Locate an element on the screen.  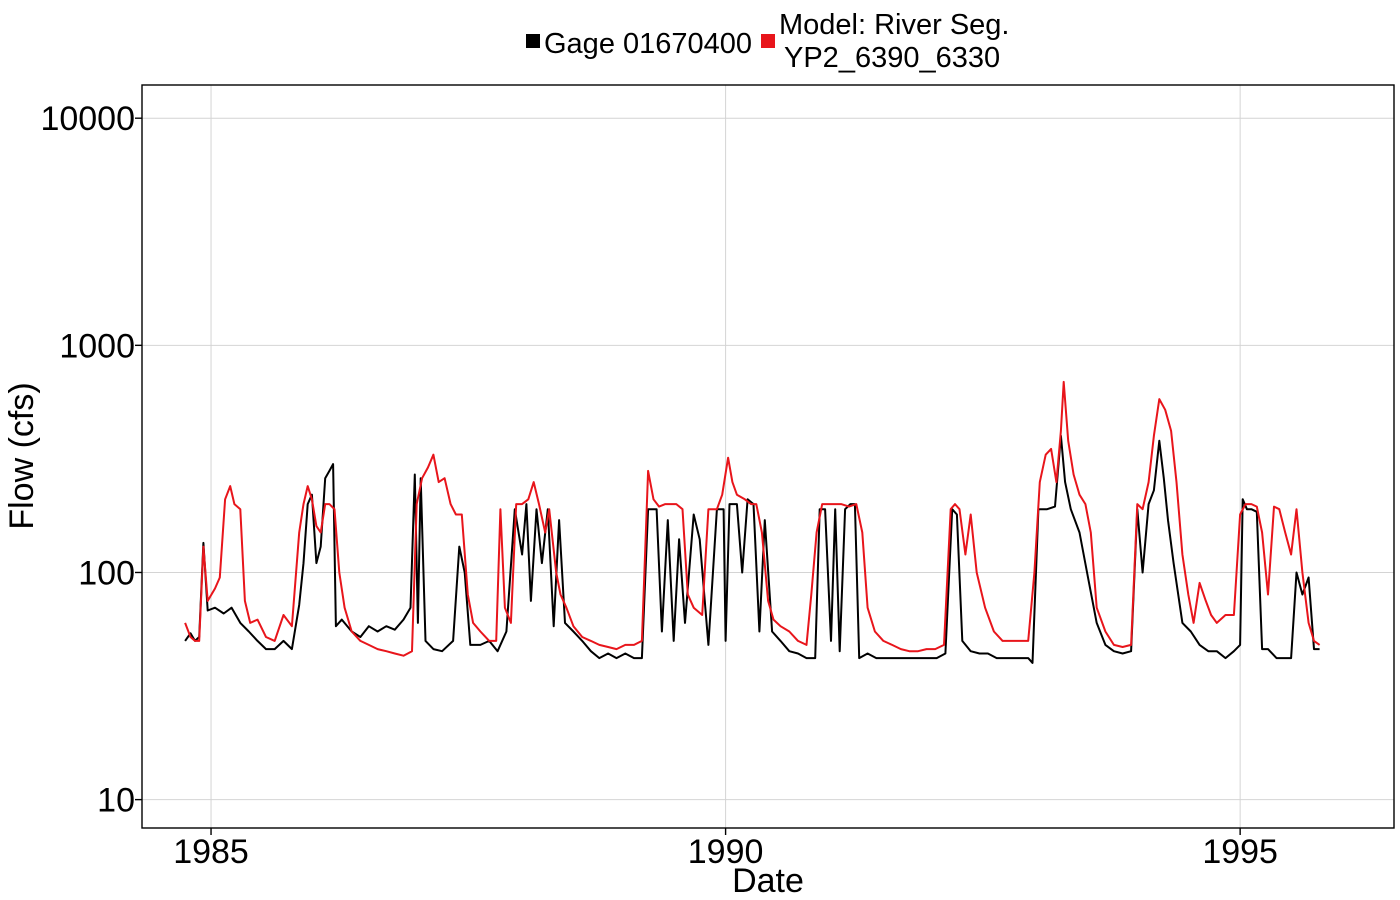
x-axis: 1985 1990 1995 is located at coordinates (725, 849).